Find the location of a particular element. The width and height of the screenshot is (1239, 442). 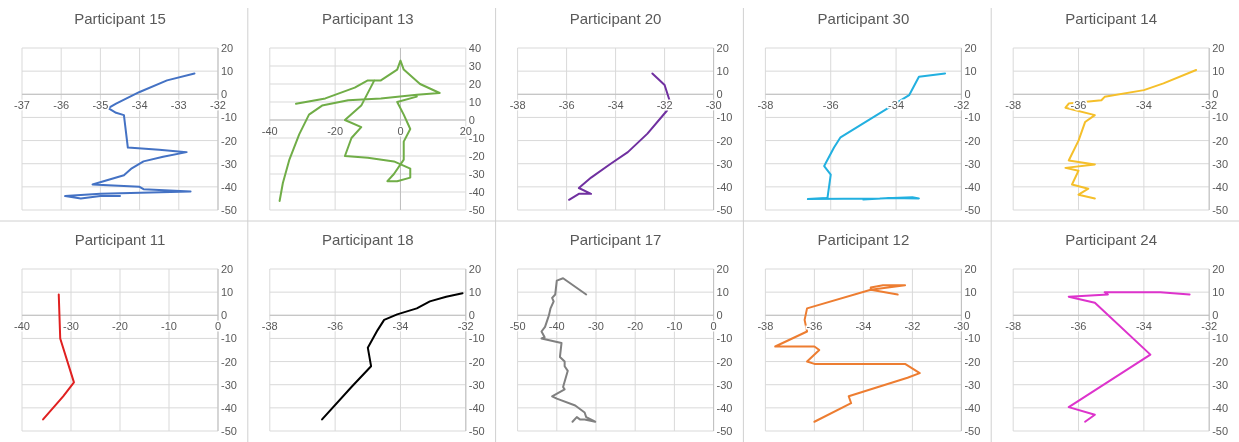

chart-title: Participant 13 is located at coordinates (367, 18).